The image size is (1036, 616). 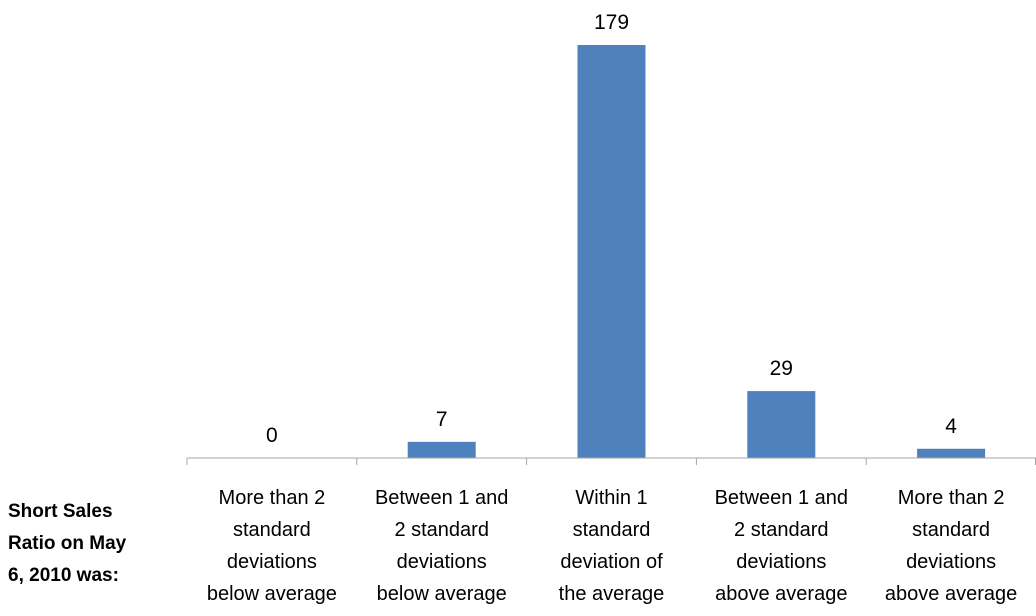 What do you see at coordinates (612, 546) in the screenshot?
I see `x-tick-label: Within 1 standard deviation of the average` at bounding box center [612, 546].